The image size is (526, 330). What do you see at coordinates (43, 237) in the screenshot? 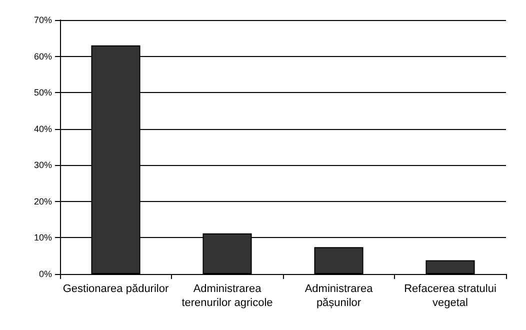
I see `y-tick-label: 10%` at bounding box center [43, 237].